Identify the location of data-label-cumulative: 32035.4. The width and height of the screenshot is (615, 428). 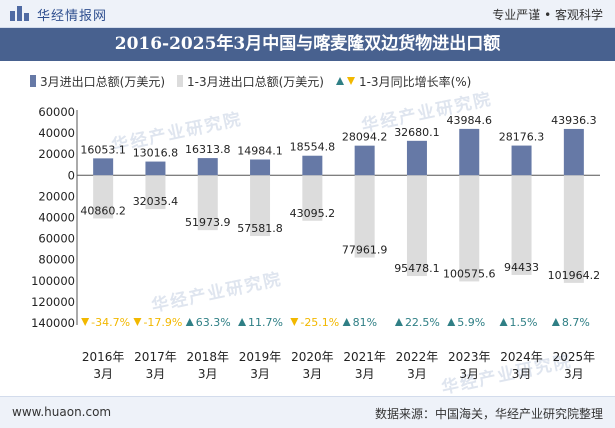
(156, 201).